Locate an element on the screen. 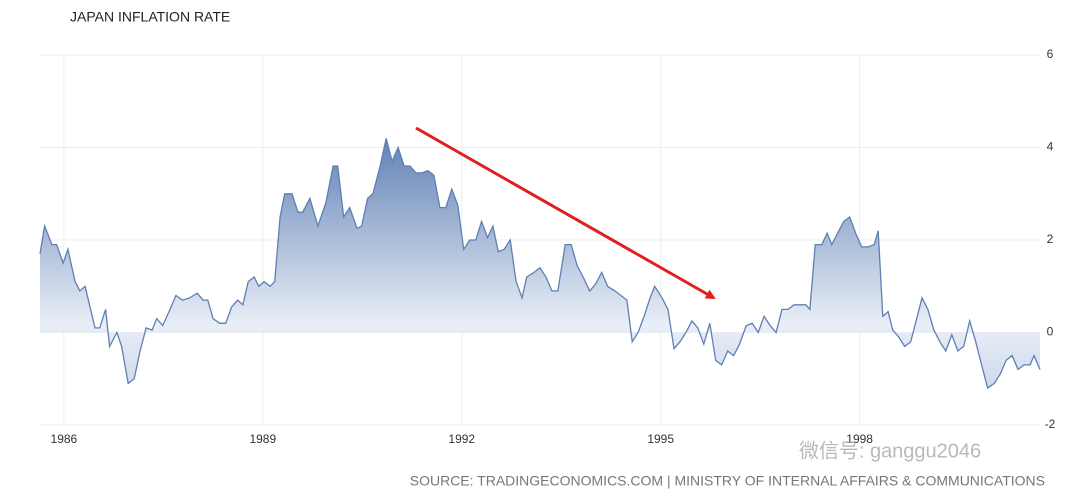  watermark: 微信号: ganggu2046 is located at coordinates (890, 450).